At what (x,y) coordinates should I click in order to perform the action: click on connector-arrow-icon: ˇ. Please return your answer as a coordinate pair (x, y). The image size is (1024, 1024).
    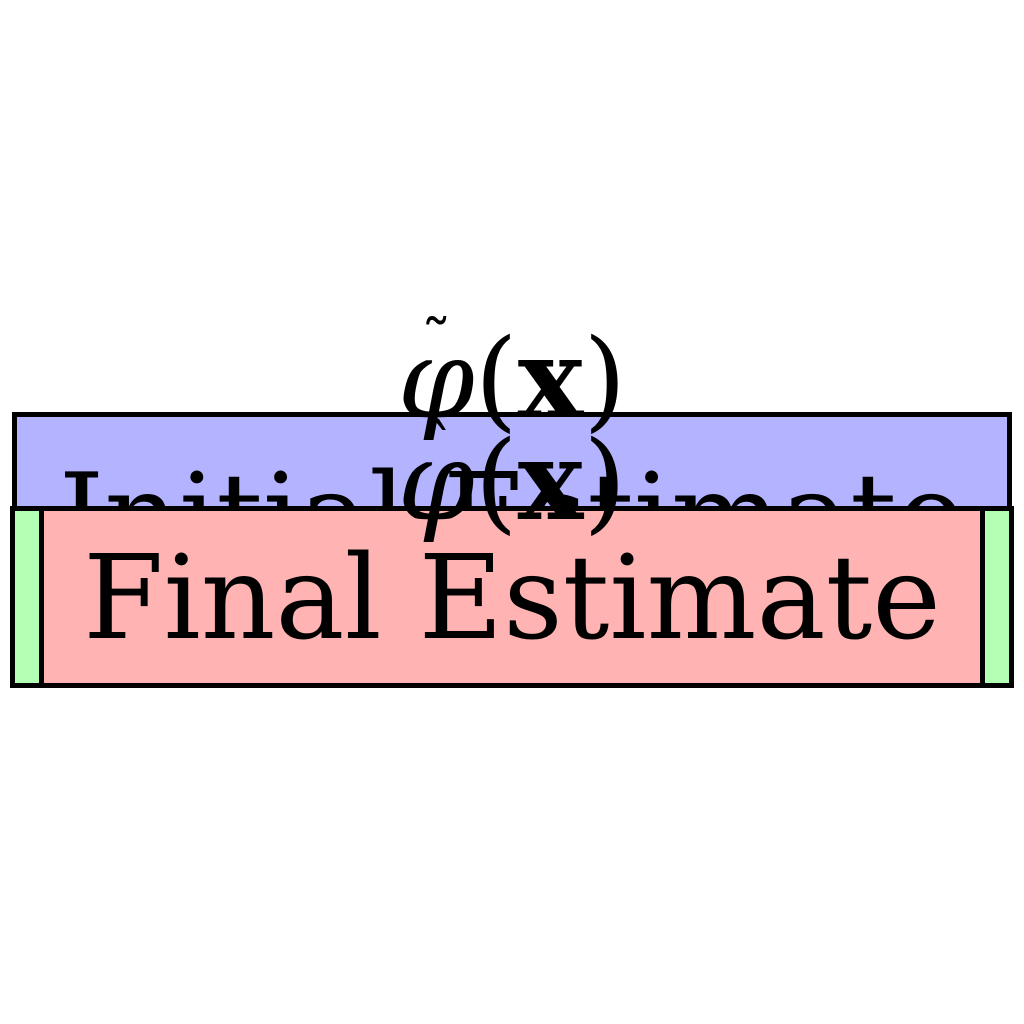
    Looking at the image, I should click on (516, 608).